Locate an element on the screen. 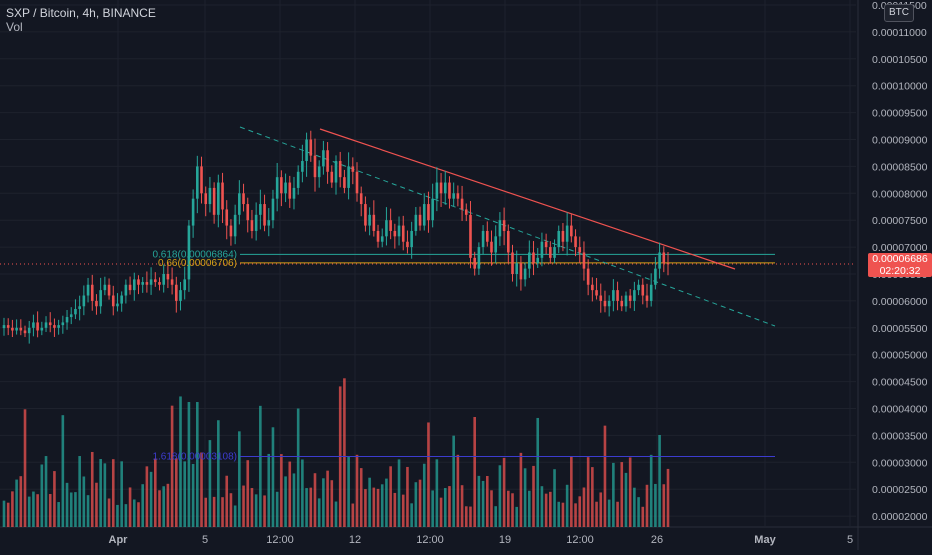  price-tick-label: 0.00005000 is located at coordinates (900, 356).